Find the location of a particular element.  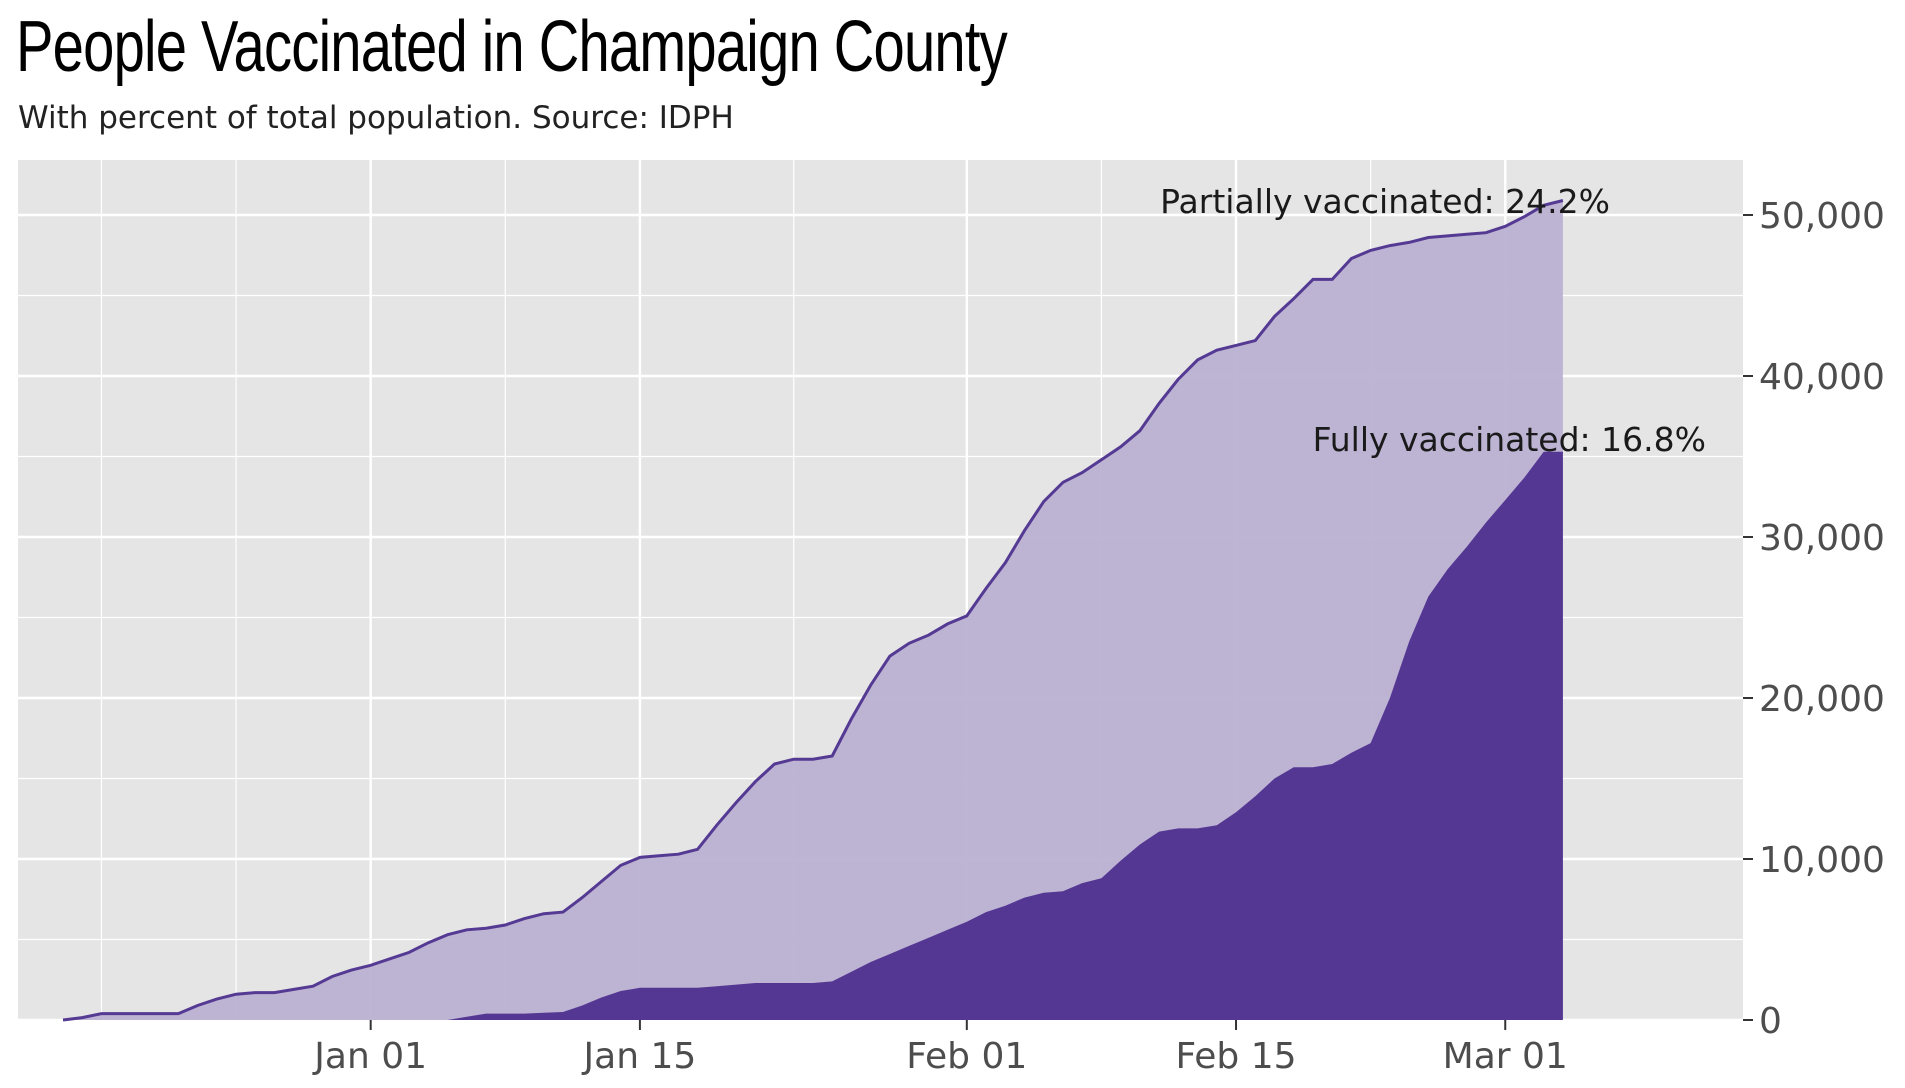

fully-vaccinated-annotation: Fully vaccinated: 16.8% is located at coordinates (1509, 439).